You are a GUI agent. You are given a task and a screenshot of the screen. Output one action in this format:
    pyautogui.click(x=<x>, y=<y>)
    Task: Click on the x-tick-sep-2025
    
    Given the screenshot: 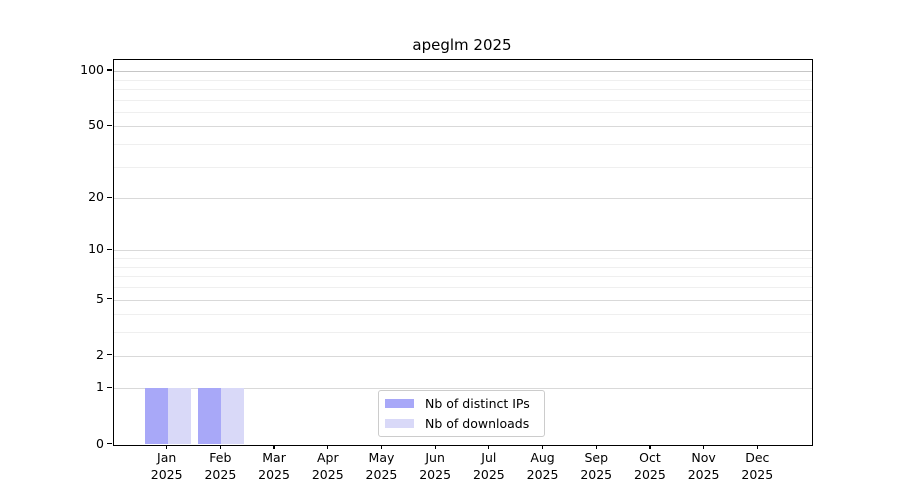 What is the action you would take?
    pyautogui.click(x=596, y=446)
    